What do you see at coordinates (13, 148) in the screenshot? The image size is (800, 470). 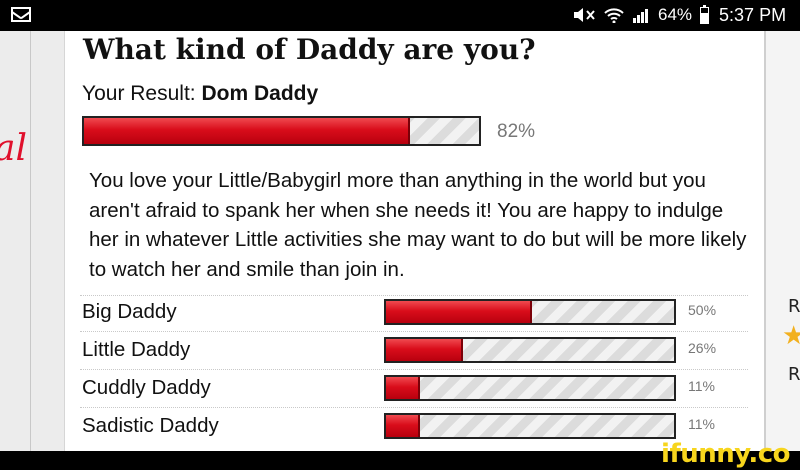 I see `left-edge-fragment: al` at bounding box center [13, 148].